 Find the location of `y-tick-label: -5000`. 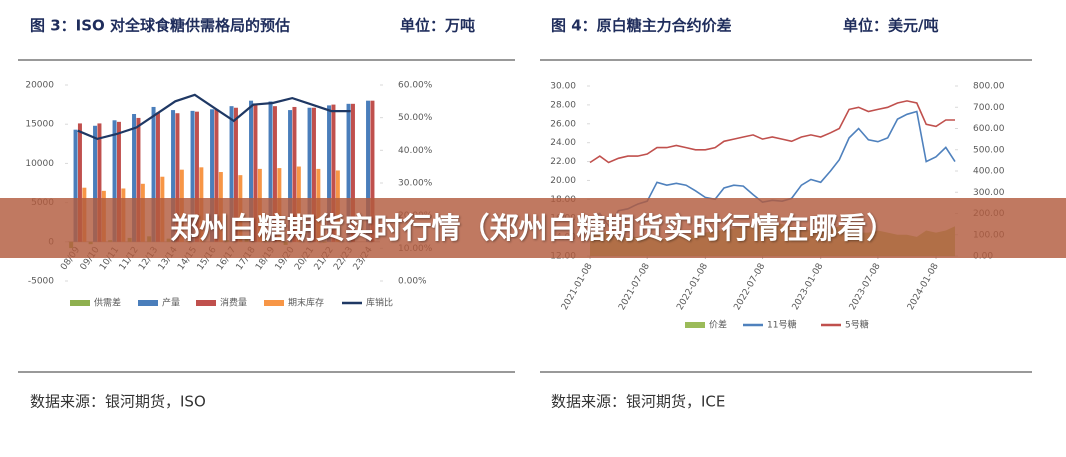

y-tick-label: -5000 is located at coordinates (41, 282).